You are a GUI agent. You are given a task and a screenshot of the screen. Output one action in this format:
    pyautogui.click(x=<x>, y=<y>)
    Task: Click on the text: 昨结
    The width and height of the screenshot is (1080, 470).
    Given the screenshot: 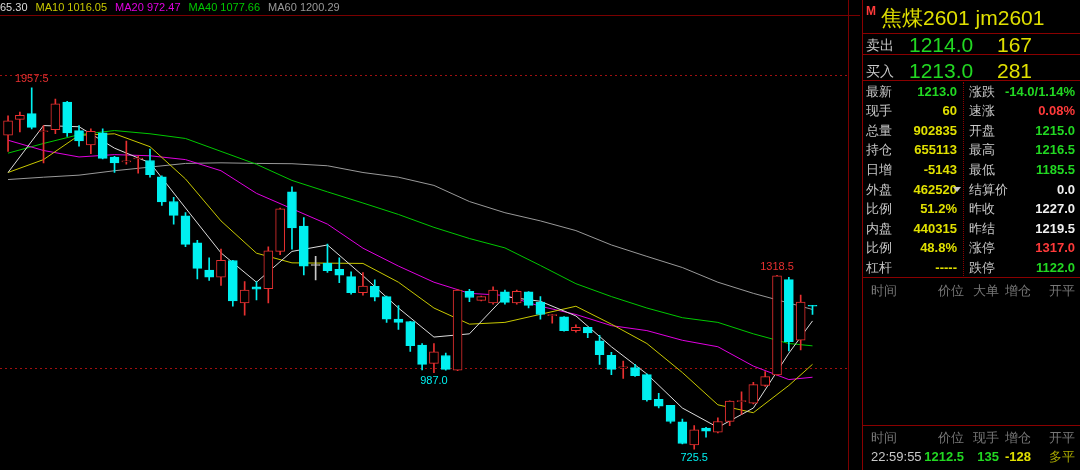 What is the action you would take?
    pyautogui.click(x=982, y=228)
    